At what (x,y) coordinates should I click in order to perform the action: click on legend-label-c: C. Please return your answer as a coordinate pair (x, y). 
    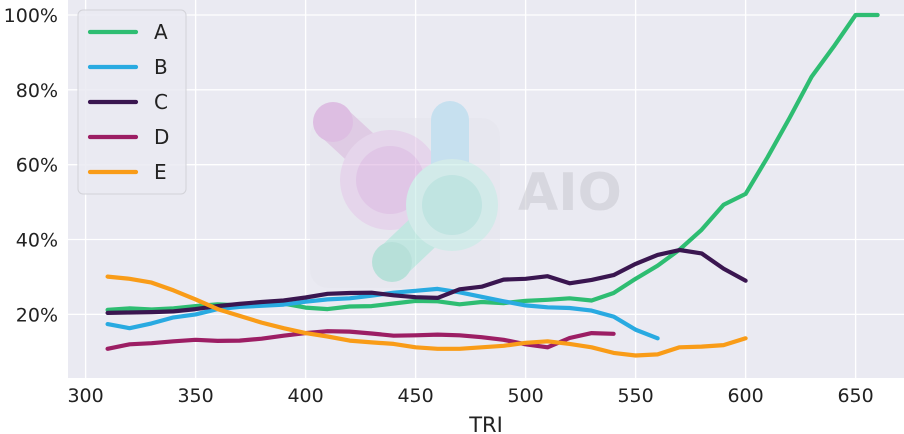
    Looking at the image, I should click on (161, 102).